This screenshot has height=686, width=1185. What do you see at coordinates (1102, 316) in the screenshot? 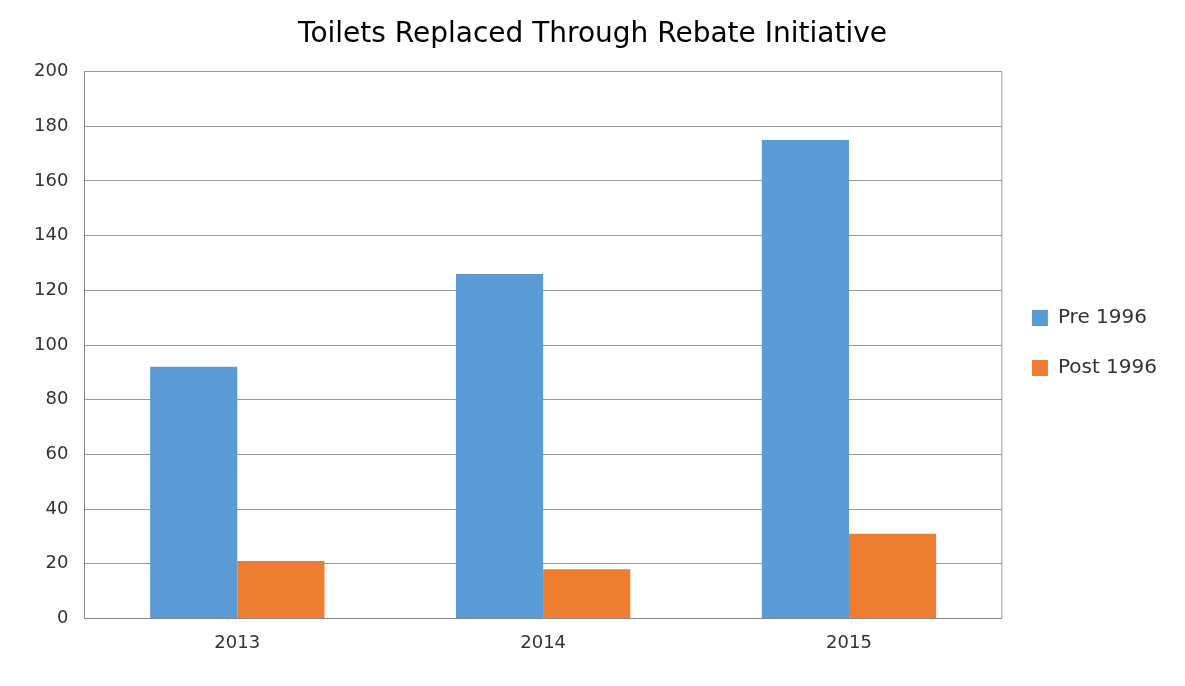
I see `legend-label: Pre 1996` at bounding box center [1102, 316].